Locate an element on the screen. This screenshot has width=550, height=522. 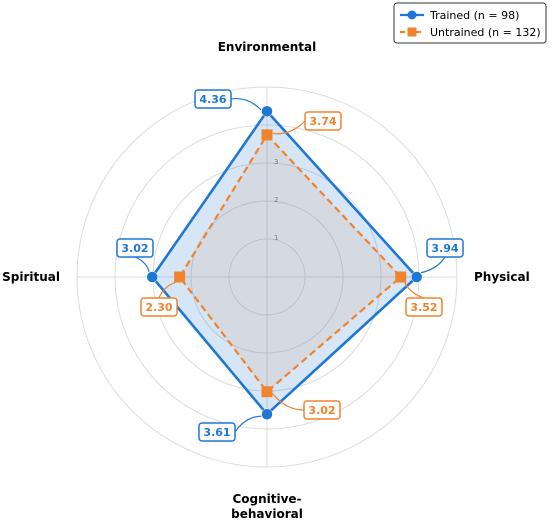
axis-label: Spiritual is located at coordinates (31, 277).